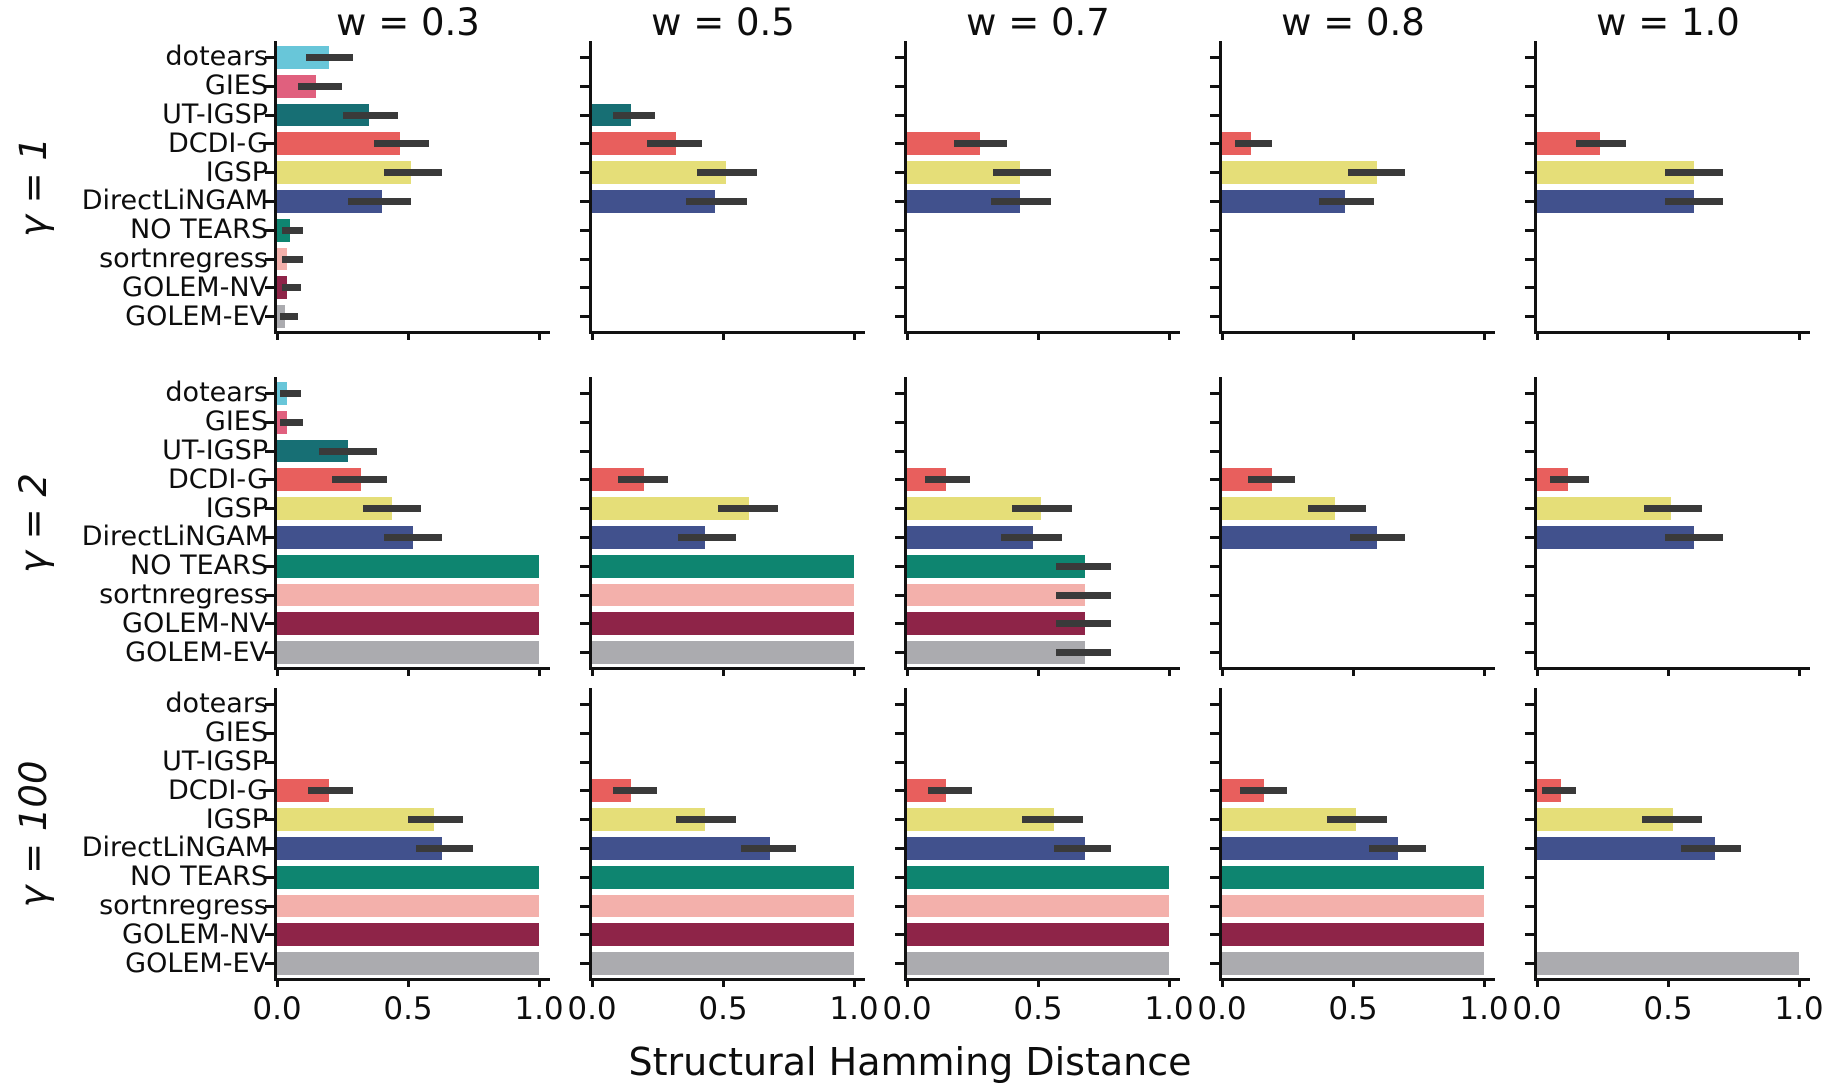 The width and height of the screenshot is (1828, 1089). I want to click on column-title: w = 0.7, so click(1038, 22).